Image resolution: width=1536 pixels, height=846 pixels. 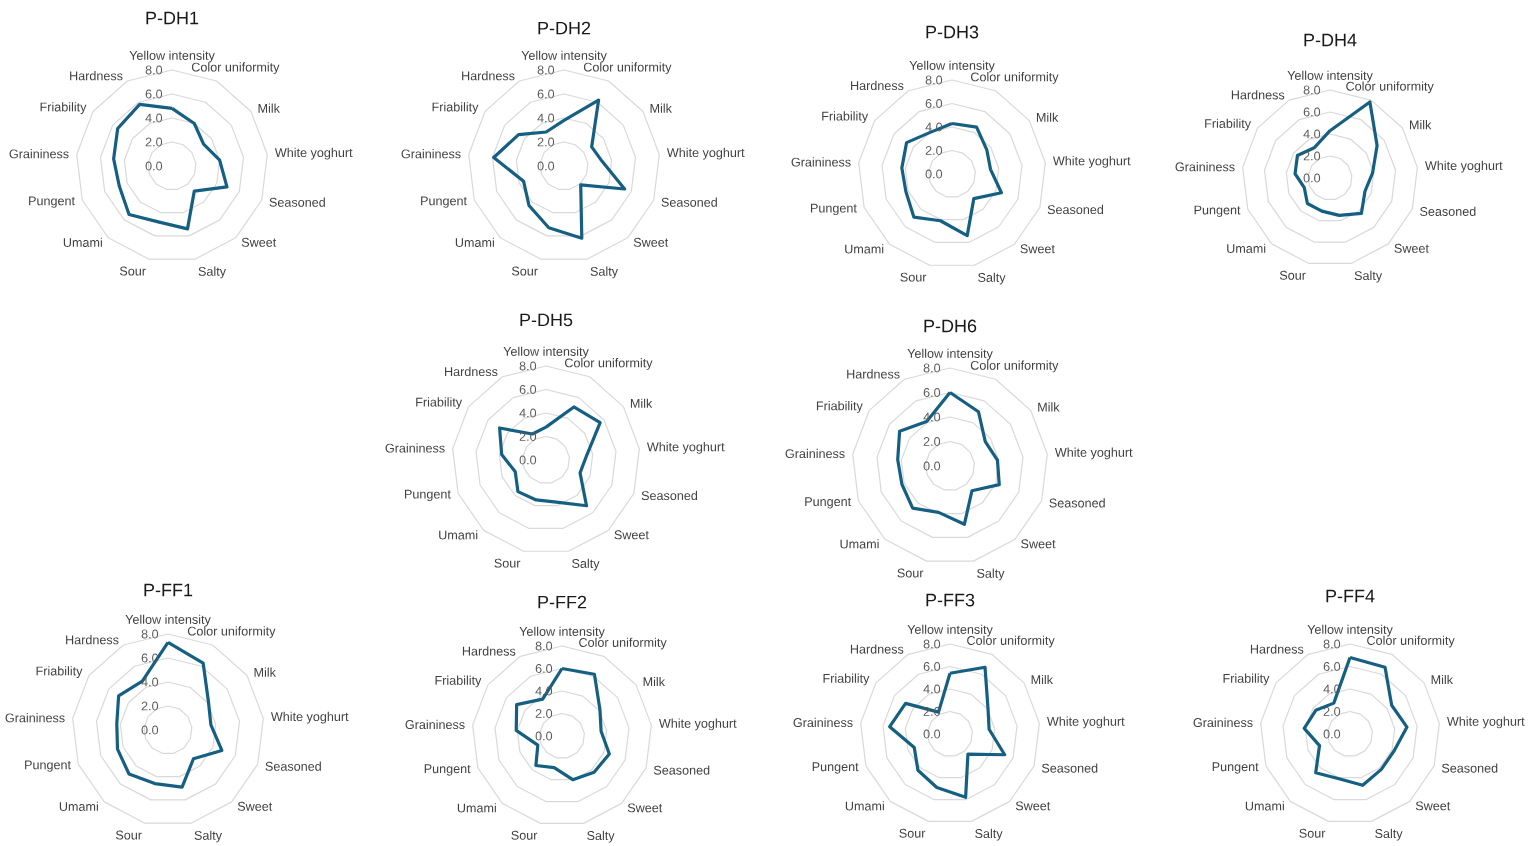 What do you see at coordinates (172, 18) in the screenshot?
I see `chart-title: P-DH1` at bounding box center [172, 18].